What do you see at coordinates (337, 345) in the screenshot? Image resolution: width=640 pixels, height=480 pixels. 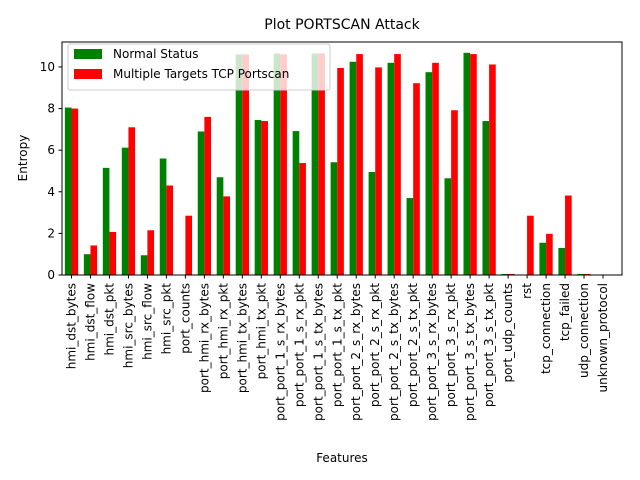 I see `x-tick-label: port_port_1_s_tx_pkt` at bounding box center [337, 345].